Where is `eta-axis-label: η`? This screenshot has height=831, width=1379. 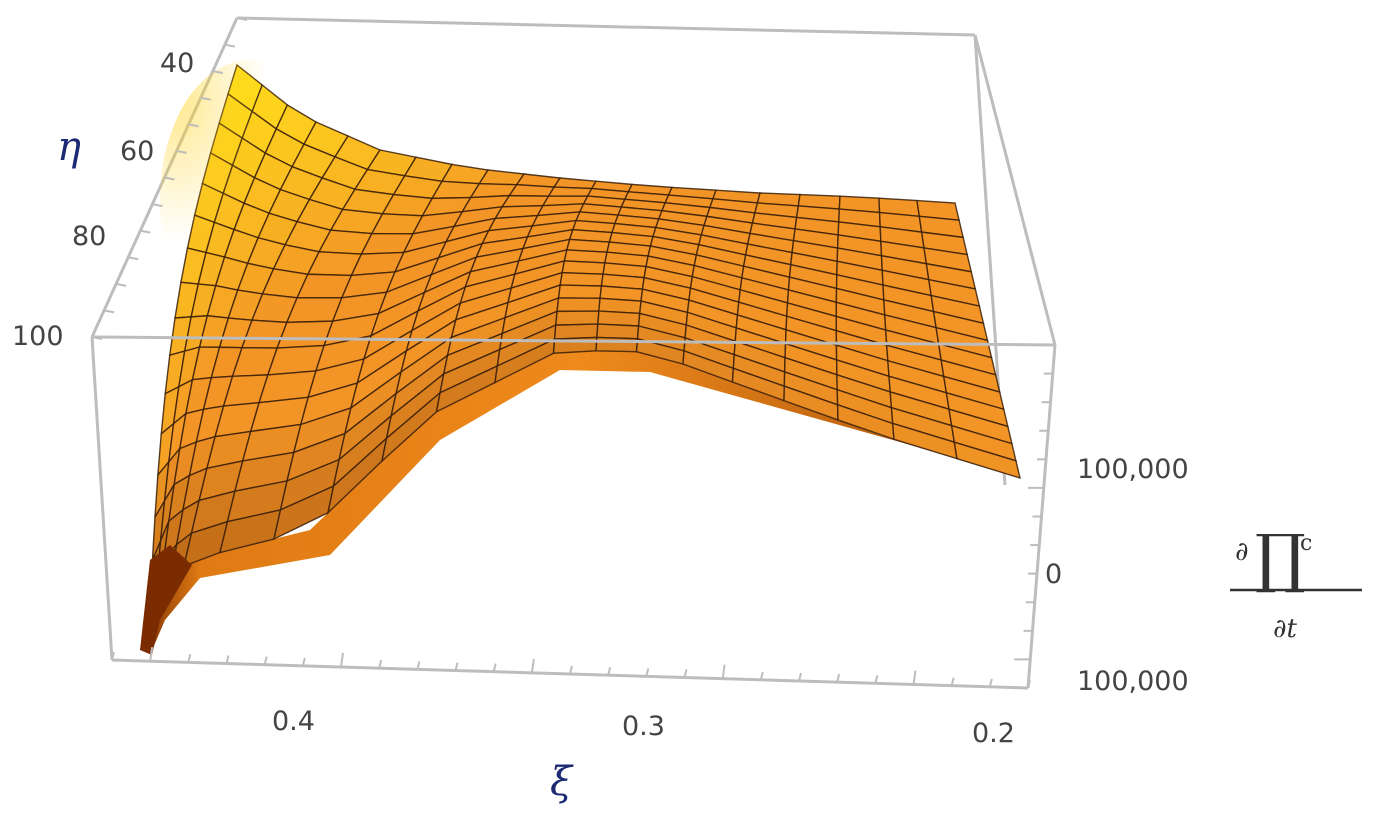
eta-axis-label: η is located at coordinates (69, 147).